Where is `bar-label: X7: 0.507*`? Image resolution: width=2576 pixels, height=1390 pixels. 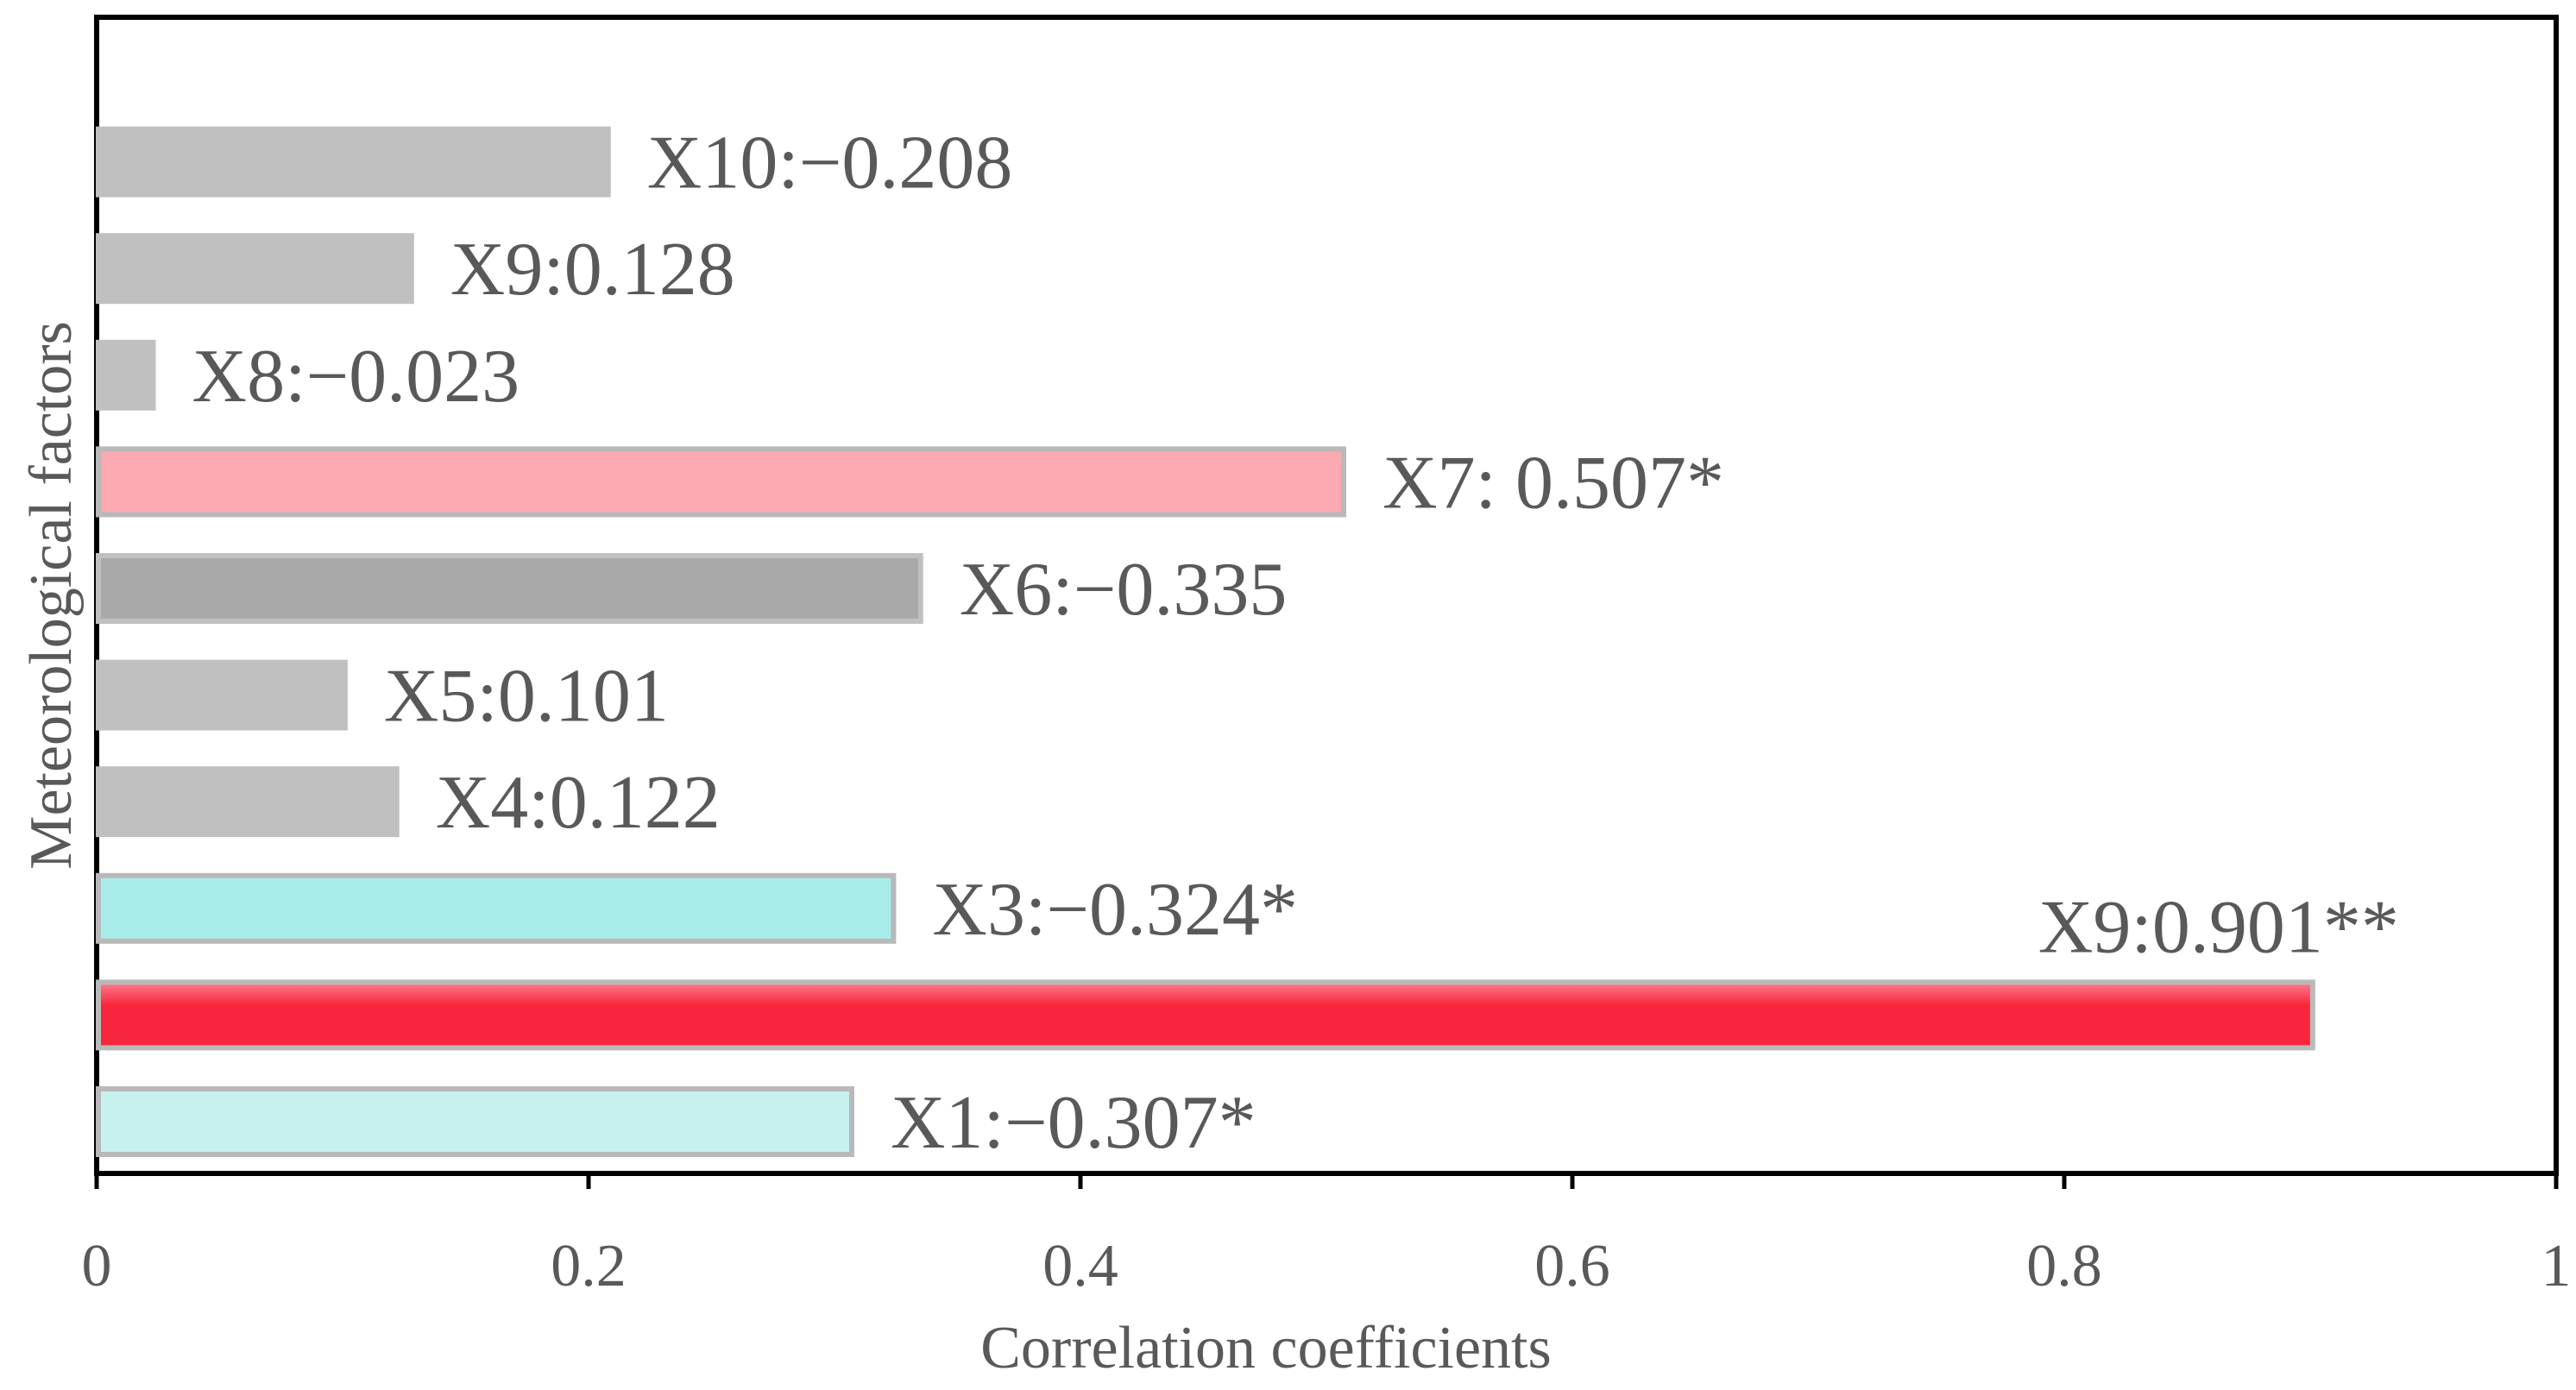
bar-label: X7: 0.507* is located at coordinates (1553, 483).